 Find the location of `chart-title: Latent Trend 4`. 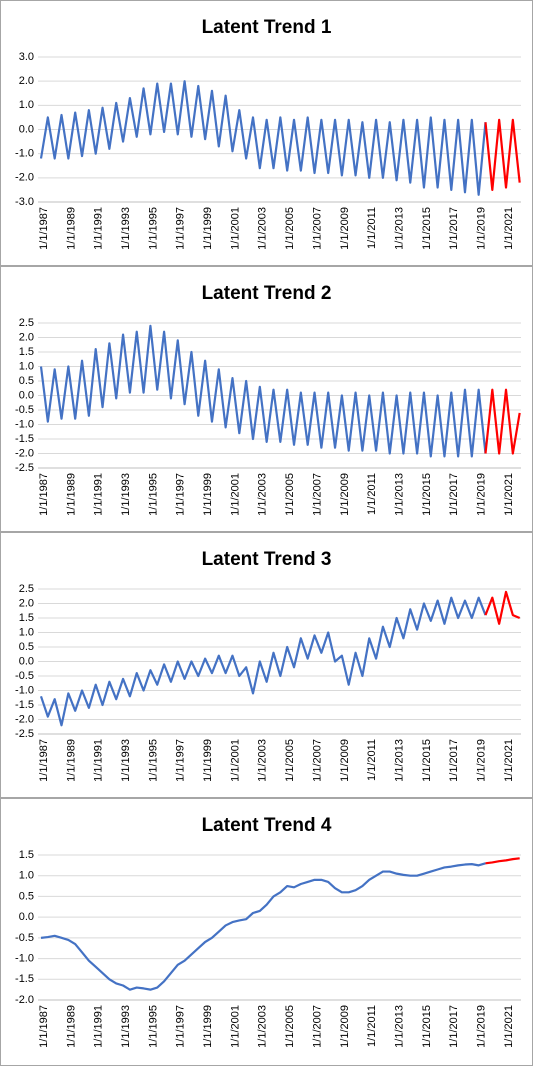

chart-title: Latent Trend 4 is located at coordinates (267, 825).